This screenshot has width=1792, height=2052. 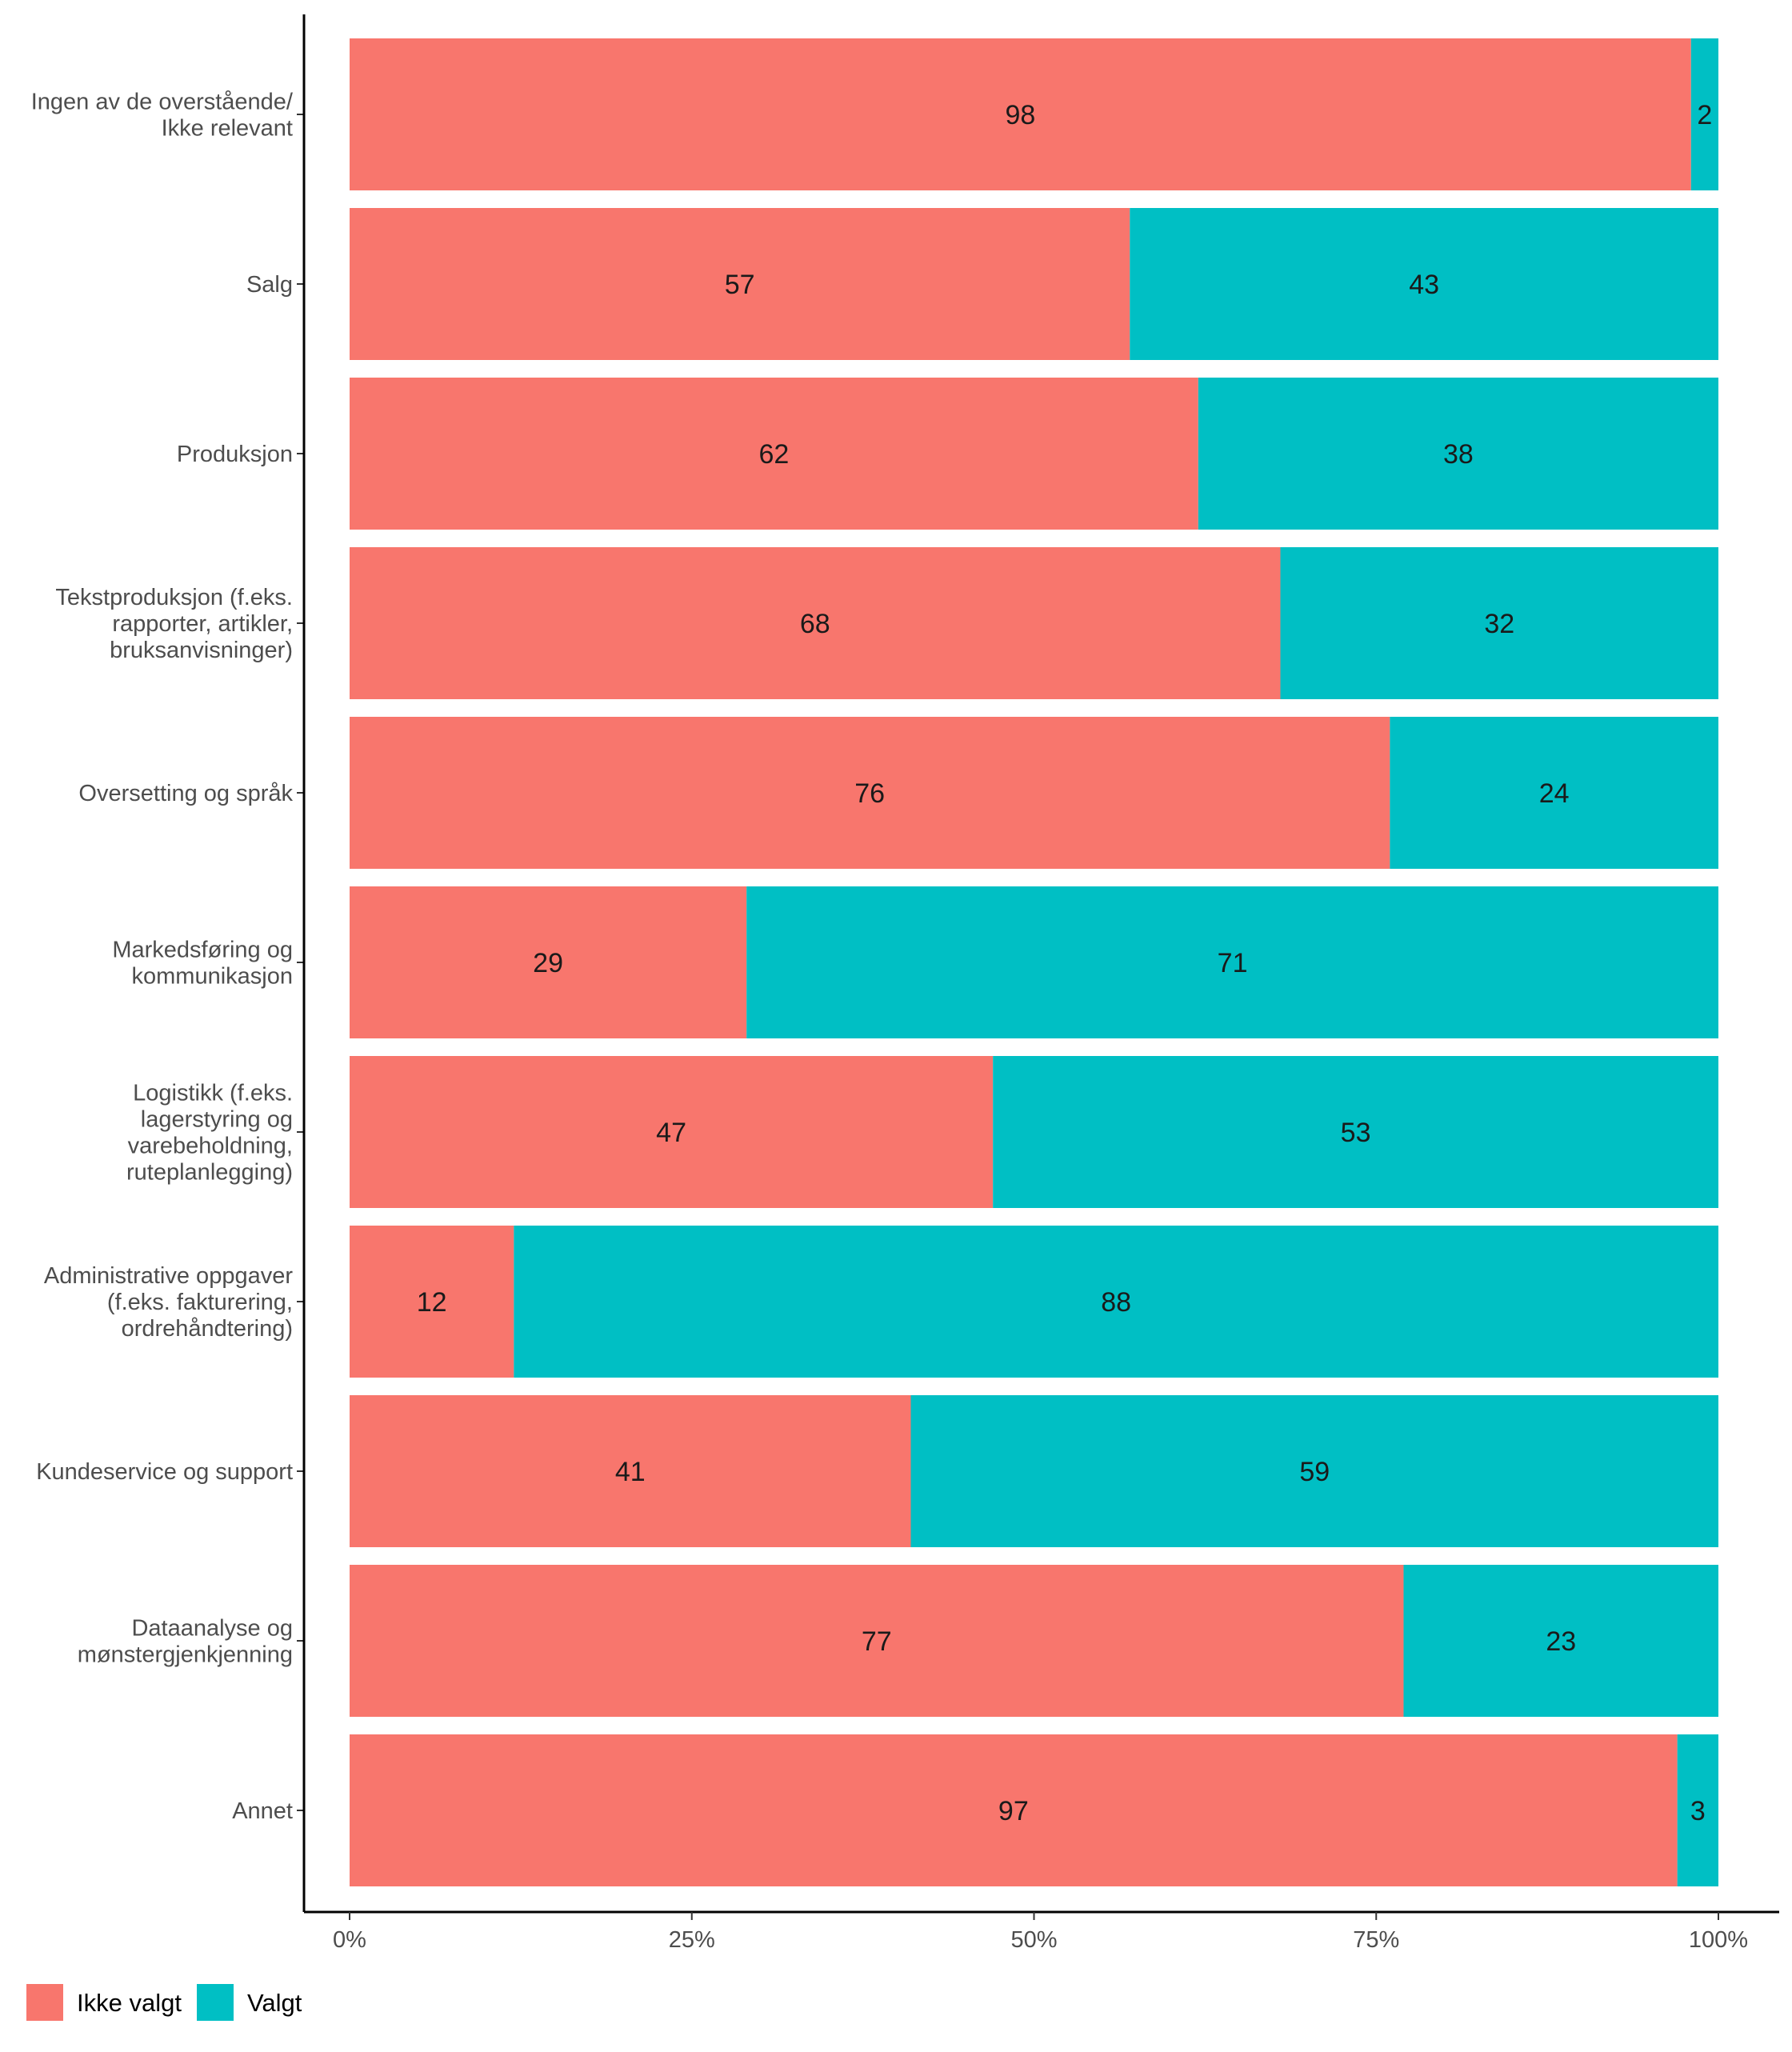 I want to click on bar-value-label: 23, so click(x=1561, y=1641).